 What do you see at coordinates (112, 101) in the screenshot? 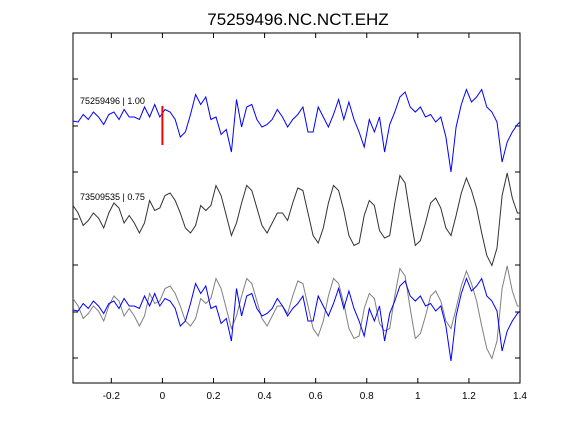
I see `trace-label: 75259496 | 1.00` at bounding box center [112, 101].